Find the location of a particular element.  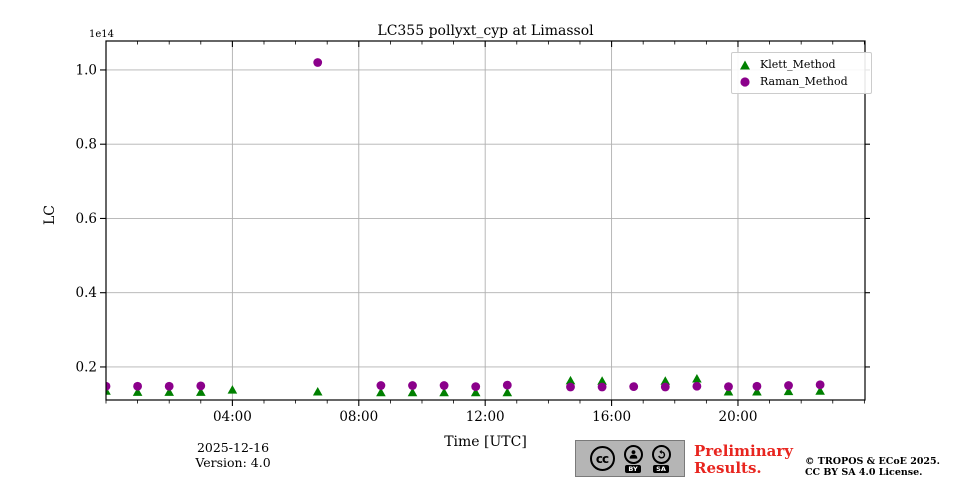

x-tick-label: 16:00 is located at coordinates (611, 417).